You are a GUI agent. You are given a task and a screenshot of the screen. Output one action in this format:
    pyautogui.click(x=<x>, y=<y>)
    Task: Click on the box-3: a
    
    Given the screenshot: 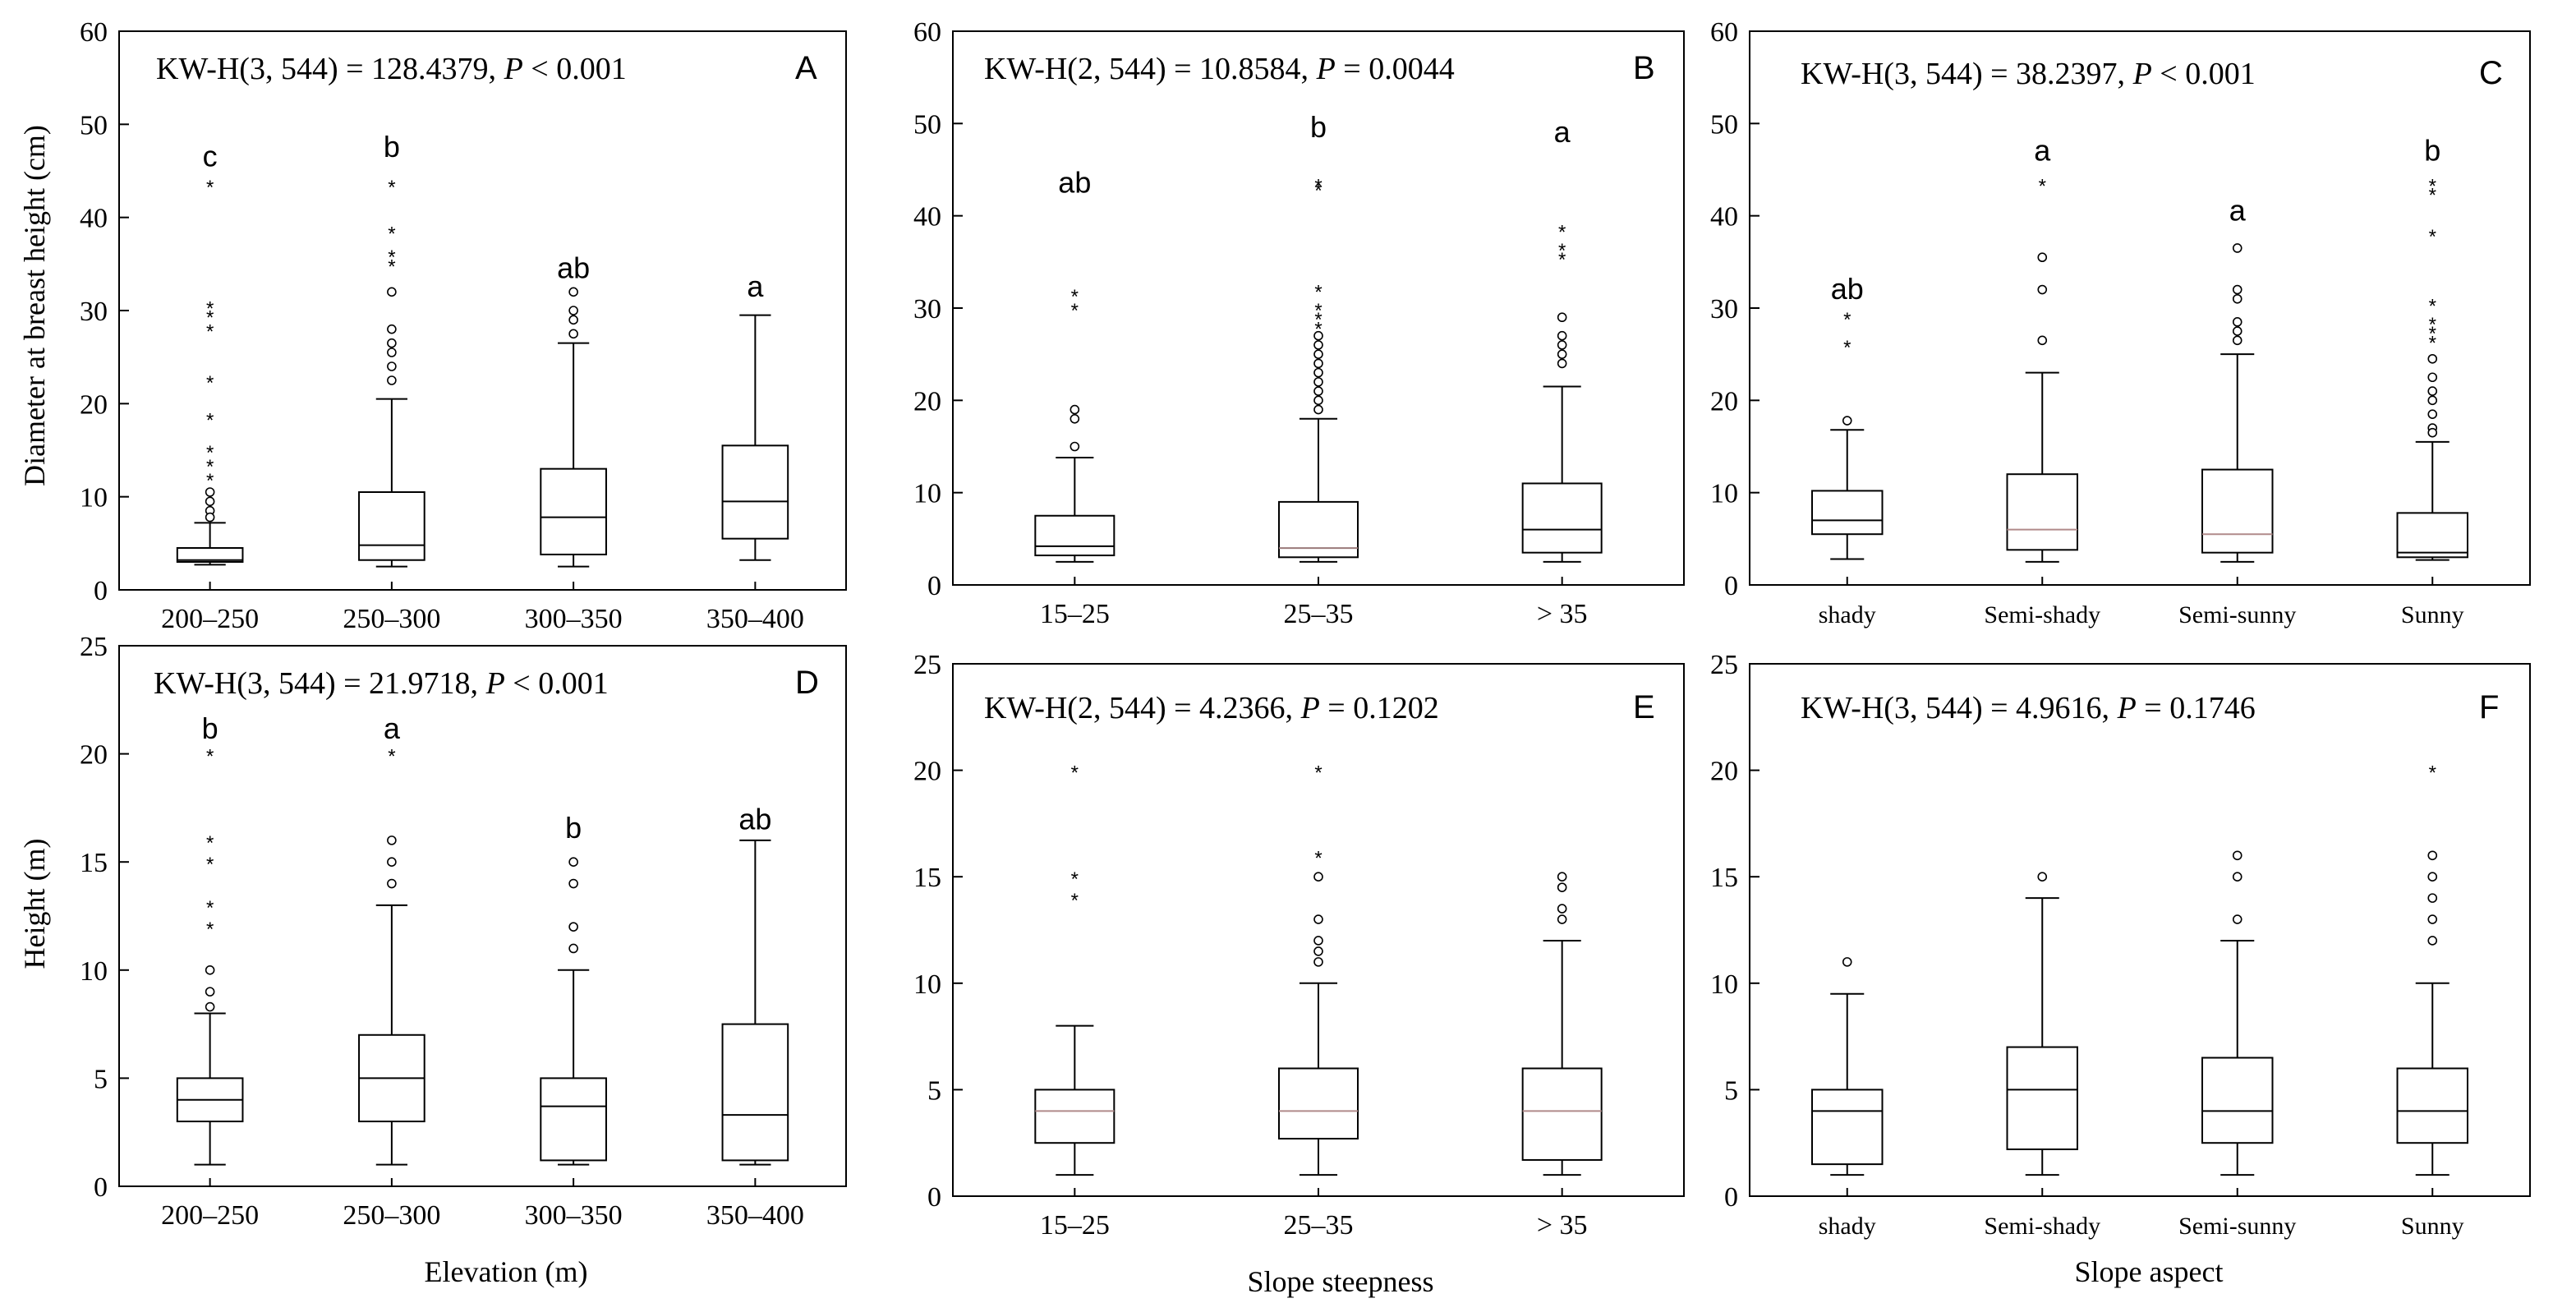 What is the action you would take?
    pyautogui.click(x=2237, y=378)
    